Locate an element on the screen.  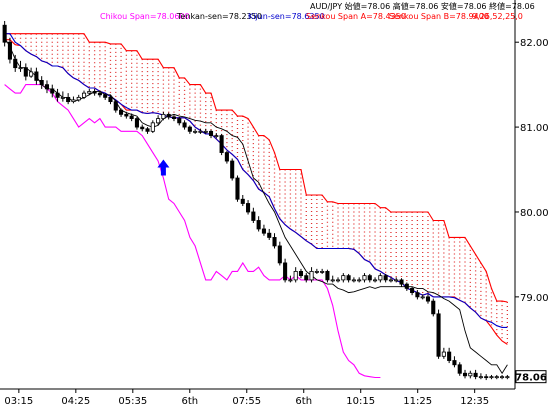
chikou-readout-text: Chikou Span=78.0600 is located at coordinates (145, 16).